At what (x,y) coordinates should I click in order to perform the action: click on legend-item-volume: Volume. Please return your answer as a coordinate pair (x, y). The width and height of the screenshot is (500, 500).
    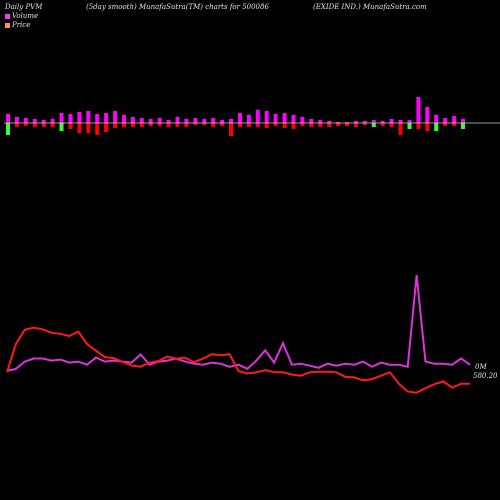
    Looking at the image, I should click on (21, 16).